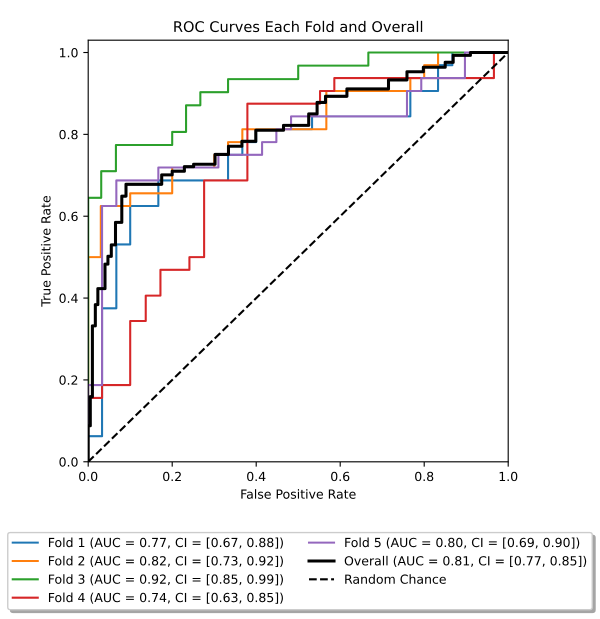  I want to click on legend-label: Fold 1 (AUC = 0.77, CI = [0.67, 0.88]), so click(165, 543).